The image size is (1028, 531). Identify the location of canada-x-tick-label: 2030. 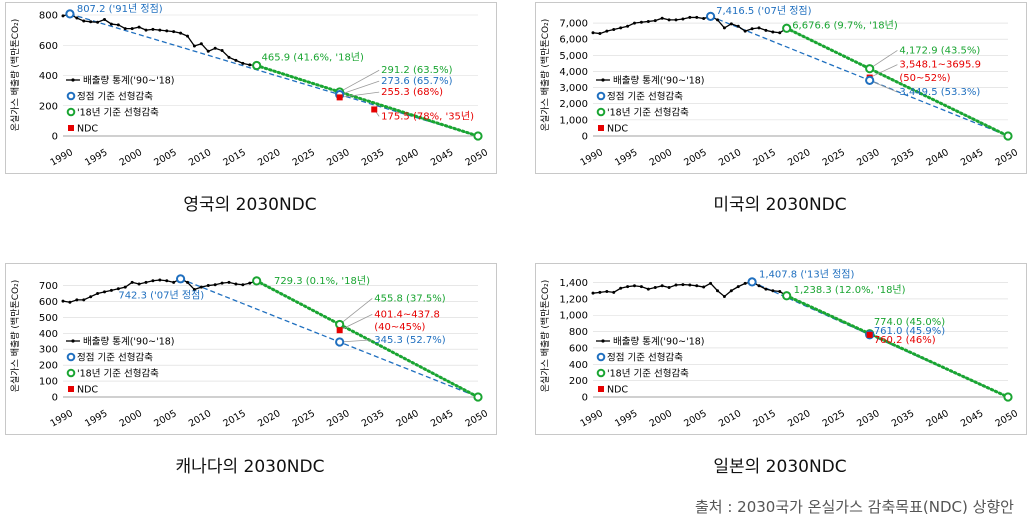
(338, 419).